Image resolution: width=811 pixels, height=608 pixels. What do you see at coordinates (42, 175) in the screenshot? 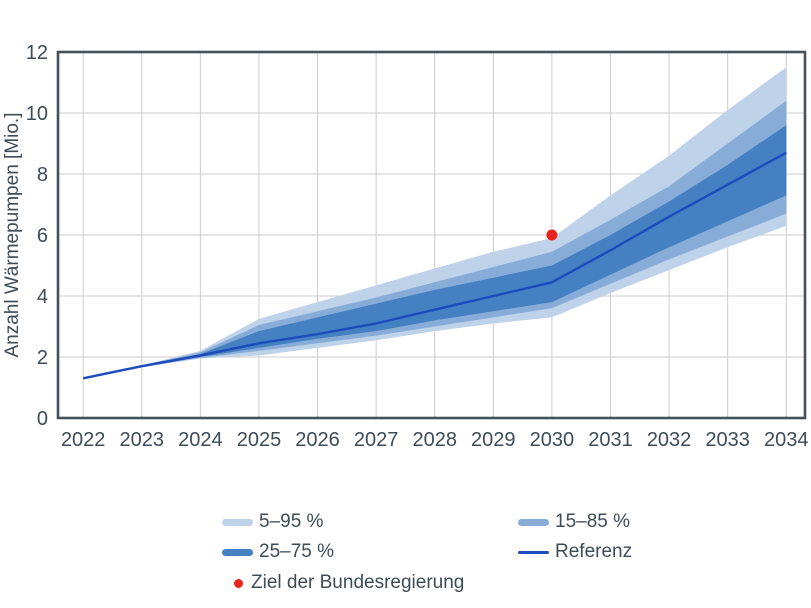
I see `y-tick-label: 8` at bounding box center [42, 175].